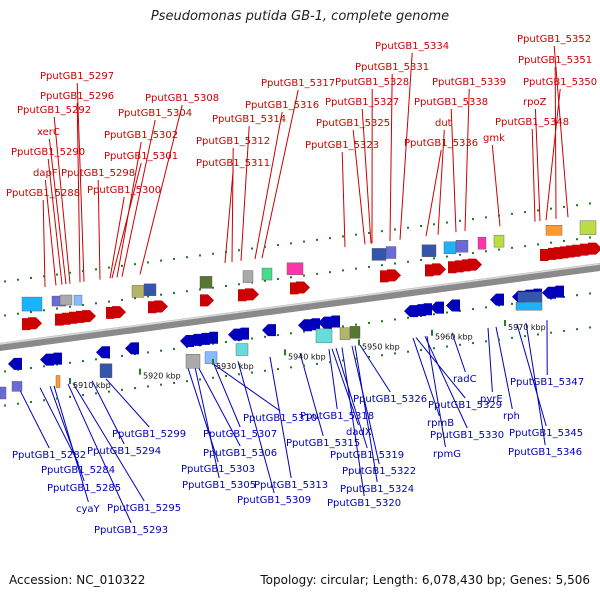 This screenshot has width=600, height=600. What do you see at coordinates (300, 16) in the screenshot?
I see `map-title: Pseudomonas putida GB-1, complete genome` at bounding box center [300, 16].